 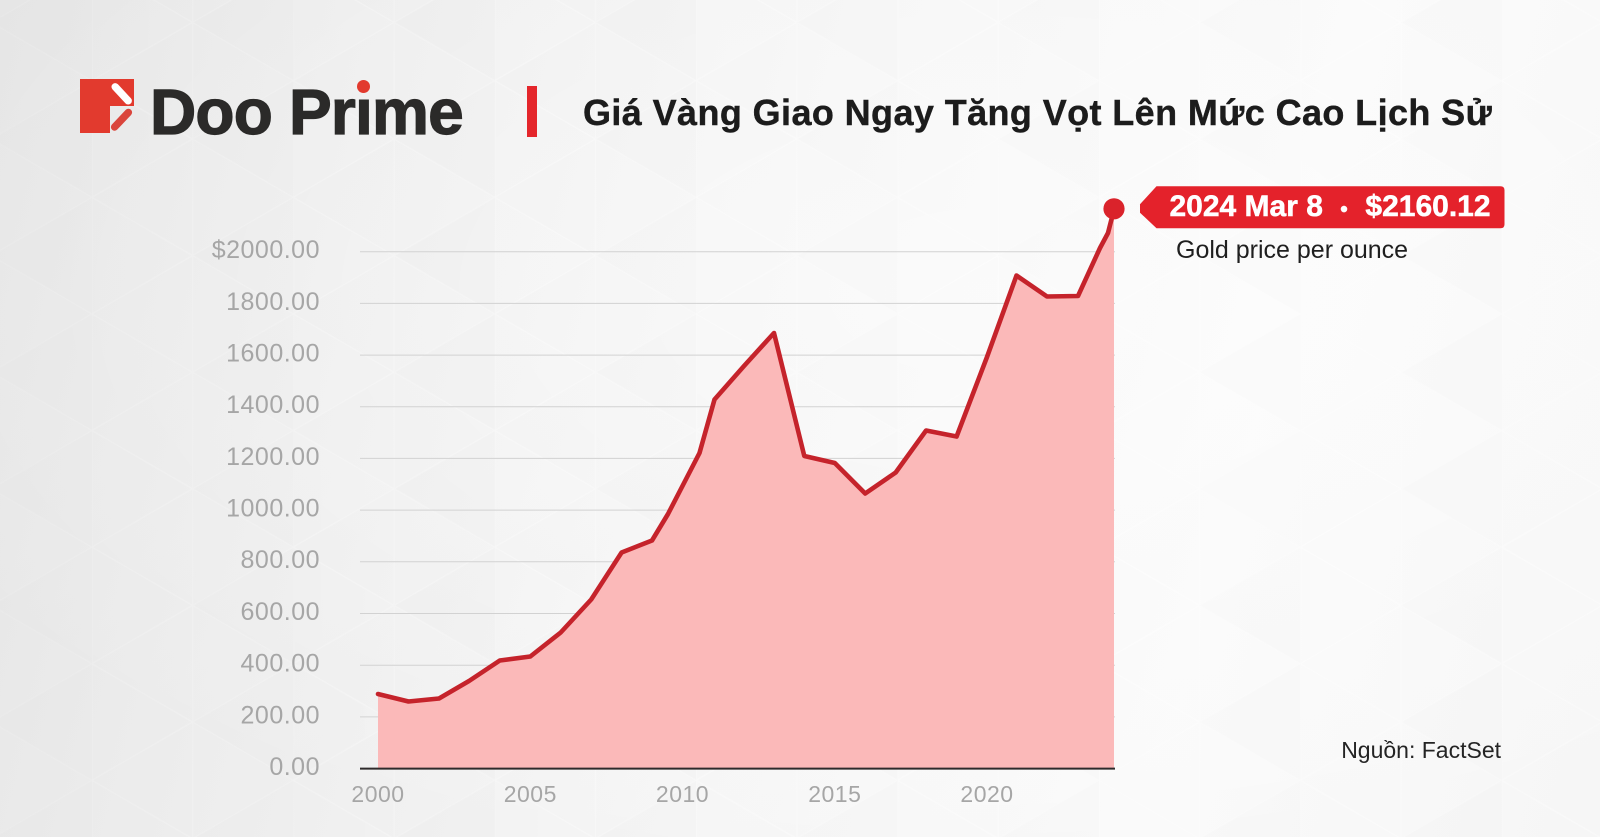 What do you see at coordinates (273, 405) in the screenshot?
I see `svg-text: 1400.00` at bounding box center [273, 405].